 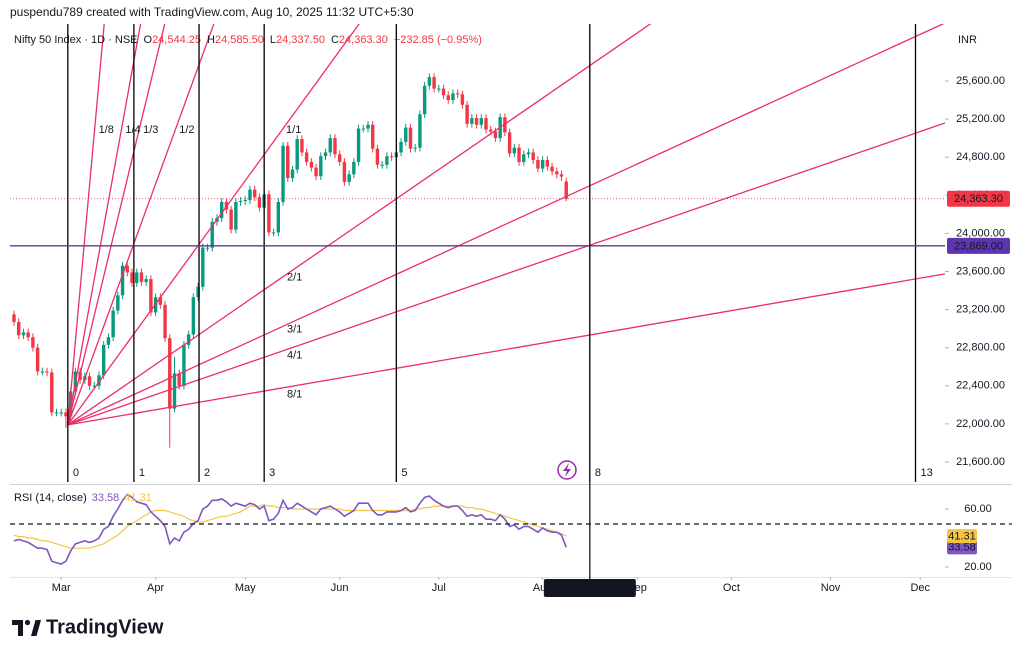 I want to click on crosshair-date-label: Mon 18 Aug '25, so click(x=590, y=588).